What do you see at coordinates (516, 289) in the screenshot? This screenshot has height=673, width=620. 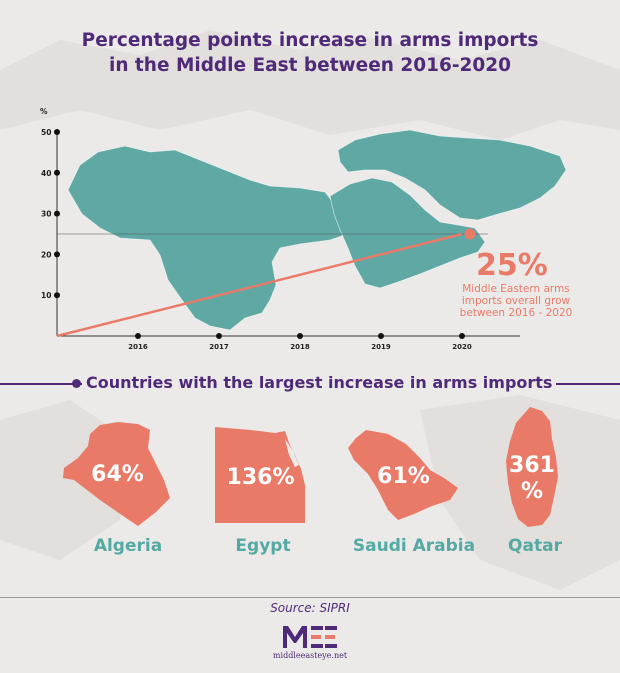 I see `callout-line-1: Middle Eastern arms` at bounding box center [516, 289].